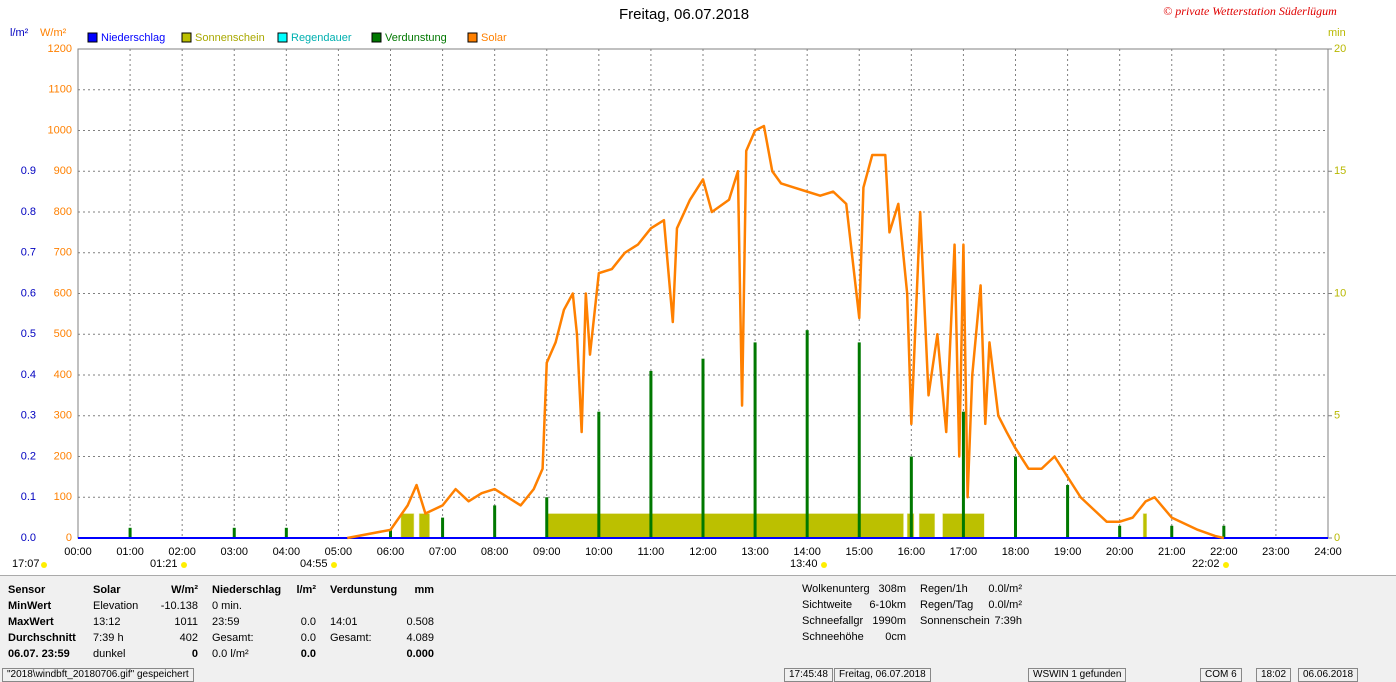 The image size is (1396, 682). I want to click on y-rain-label: l/m², so click(19, 33).